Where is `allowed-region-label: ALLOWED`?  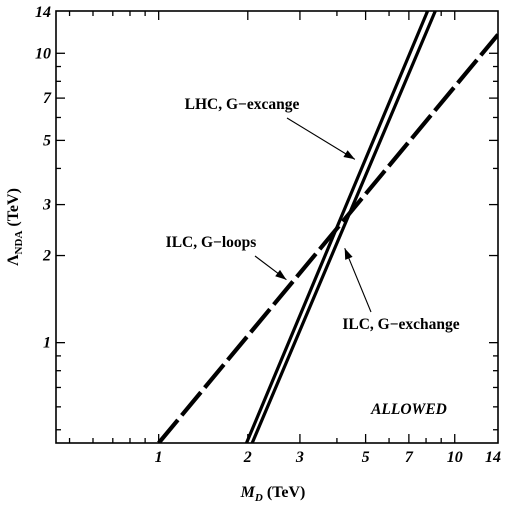
allowed-region-label: ALLOWED is located at coordinates (408, 409).